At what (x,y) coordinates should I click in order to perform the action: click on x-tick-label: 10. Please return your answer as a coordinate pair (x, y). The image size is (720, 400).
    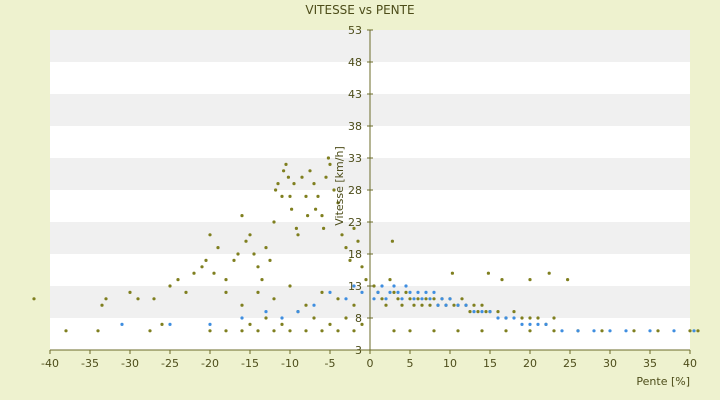
    Looking at the image, I should click on (450, 363).